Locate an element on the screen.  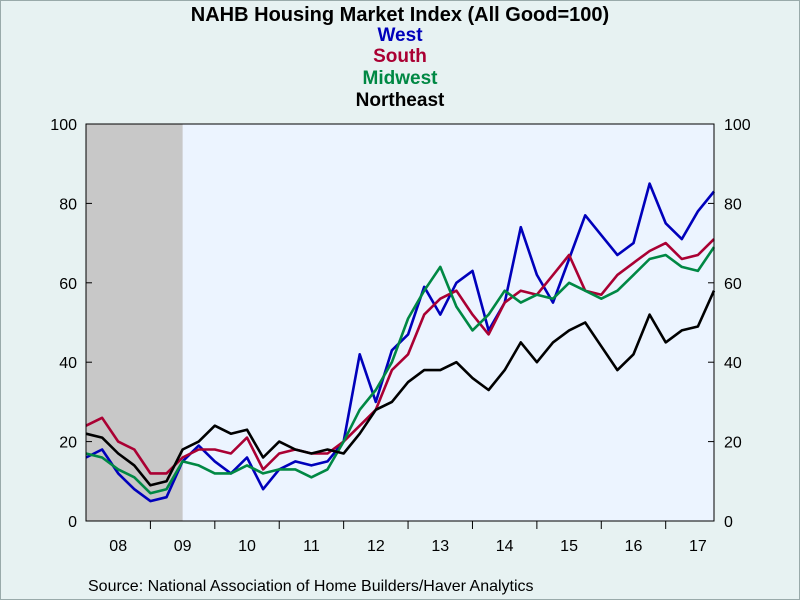
x-tick-label: 17 is located at coordinates (698, 546).